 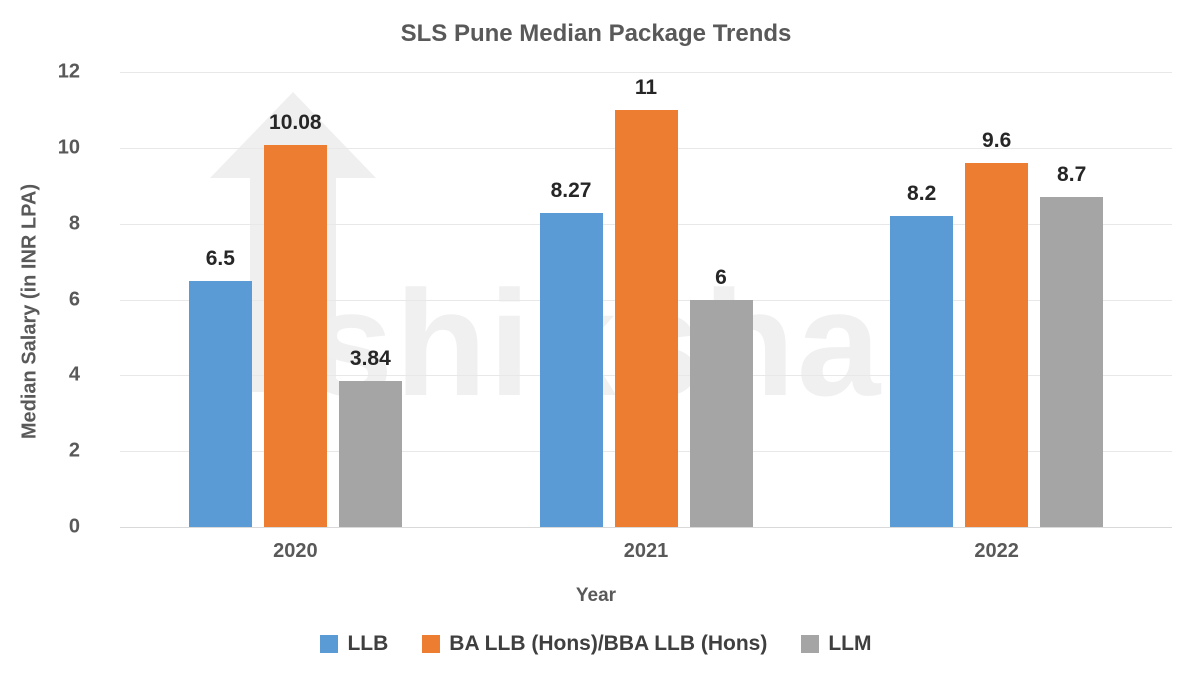 What do you see at coordinates (74, 526) in the screenshot?
I see `y-axis-tick-label: 0` at bounding box center [74, 526].